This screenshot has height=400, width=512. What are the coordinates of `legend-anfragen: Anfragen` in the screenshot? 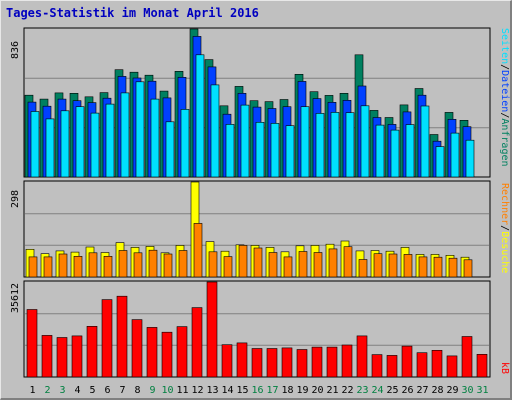 It's located at (504, 142).